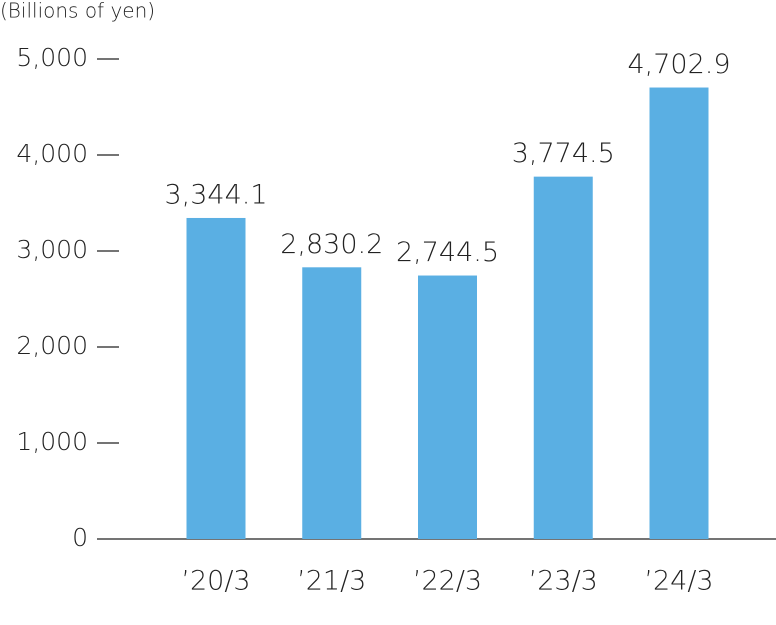  What do you see at coordinates (215, 194) in the screenshot?
I see `value-label: 3,344.1` at bounding box center [215, 194].